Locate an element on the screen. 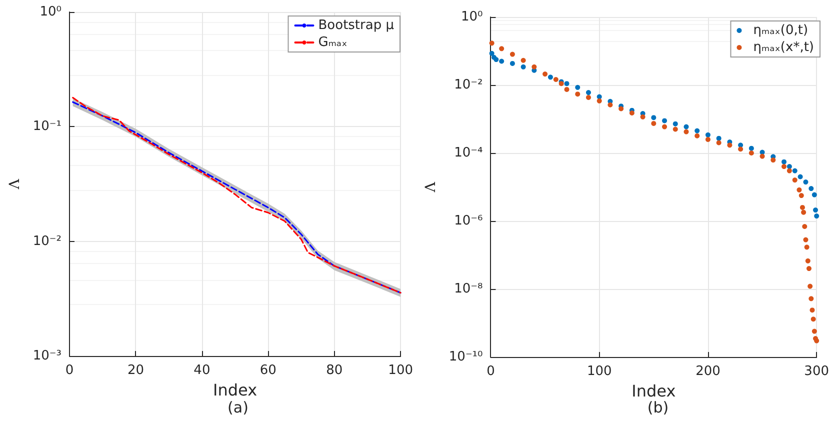  x-tick-label: 20 is located at coordinates (135, 370).